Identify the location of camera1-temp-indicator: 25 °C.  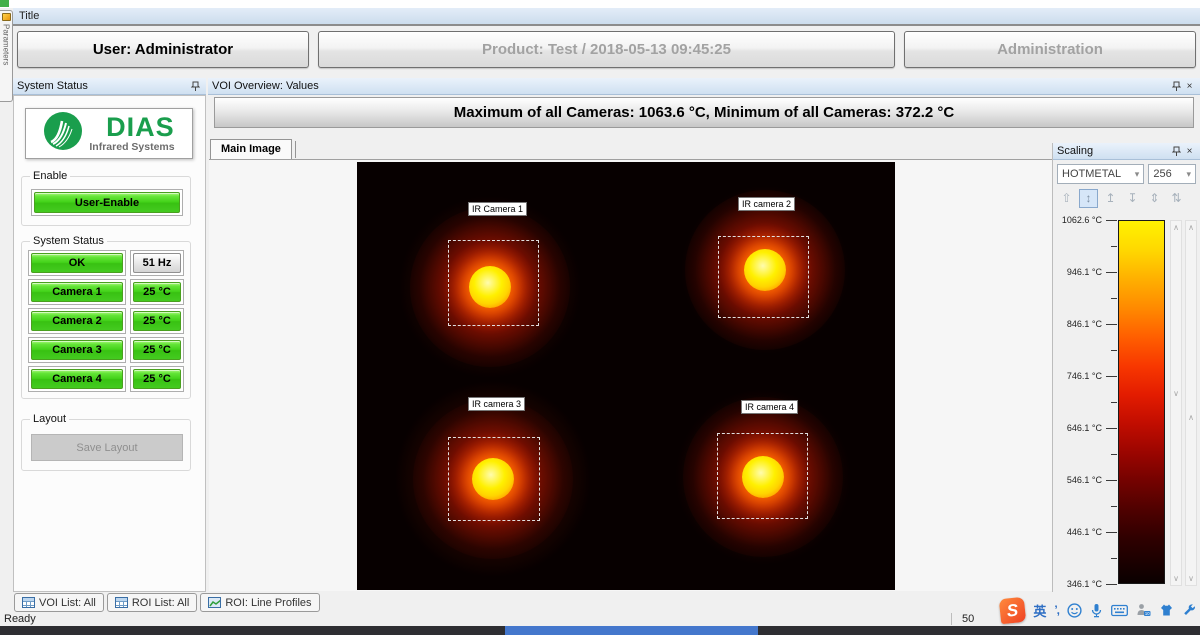
(157, 292).